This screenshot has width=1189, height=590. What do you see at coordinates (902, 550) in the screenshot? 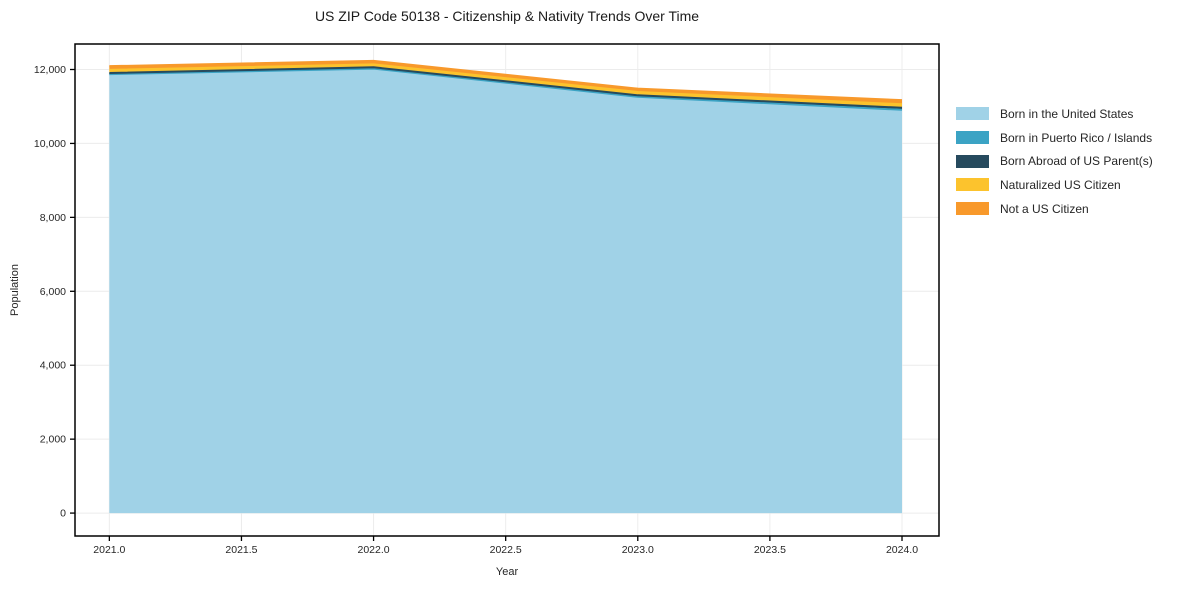
I see `x-tick-label: 2024.0` at bounding box center [902, 550].